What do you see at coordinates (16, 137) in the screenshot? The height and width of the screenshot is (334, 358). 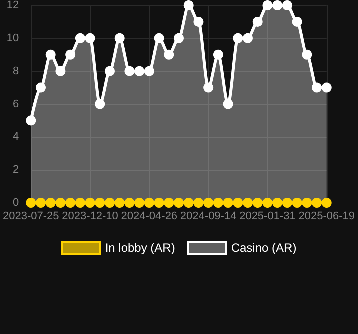 I see `y-tick-label: 4` at bounding box center [16, 137].